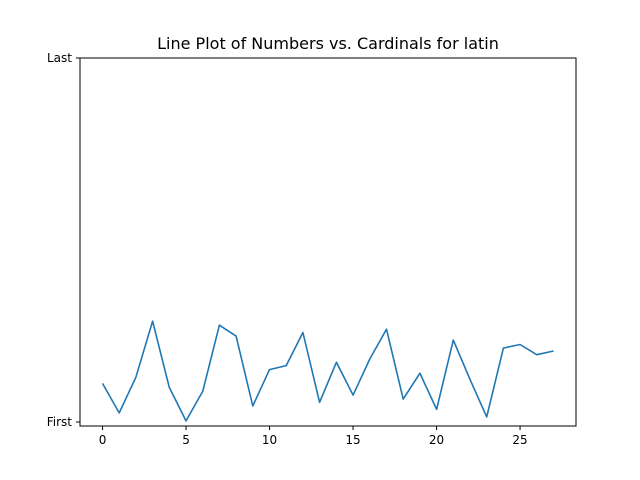 This screenshot has height=480, width=640. I want to click on x-tick-label-2: 10, so click(269, 440).